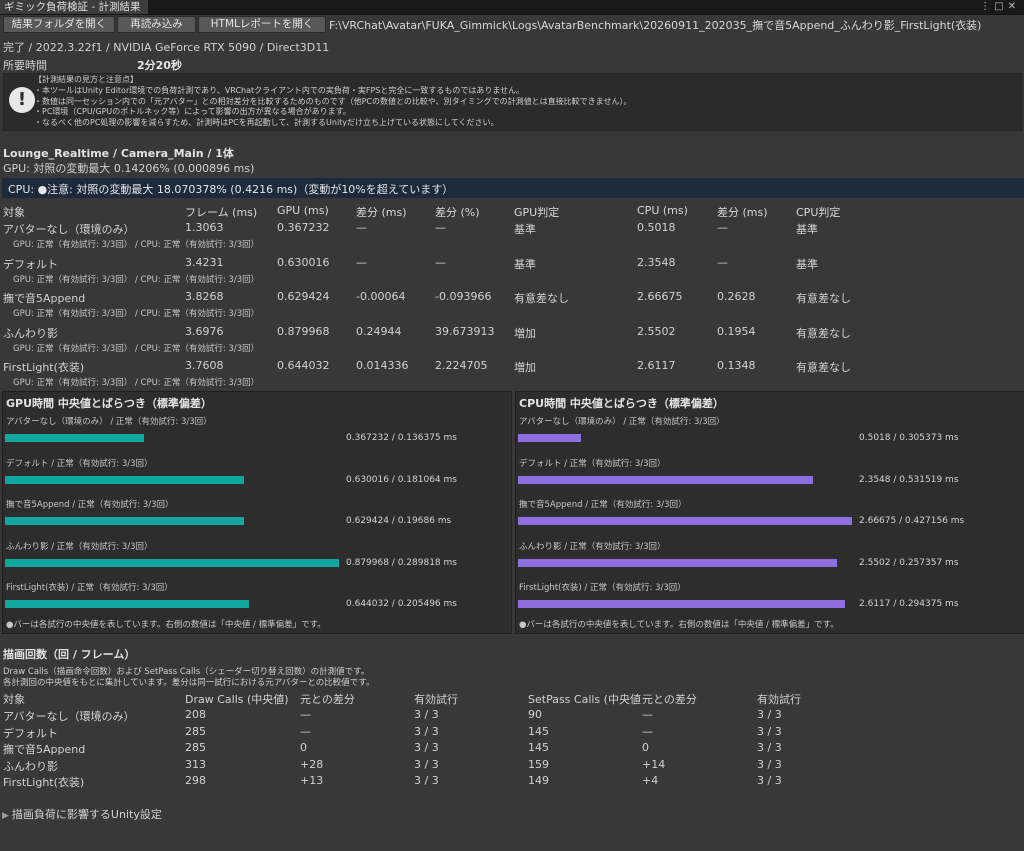  Describe the element at coordinates (401, 562) in the screenshot. I see `median-stddev-value: 0.879968 / 0.289818 ms` at that location.